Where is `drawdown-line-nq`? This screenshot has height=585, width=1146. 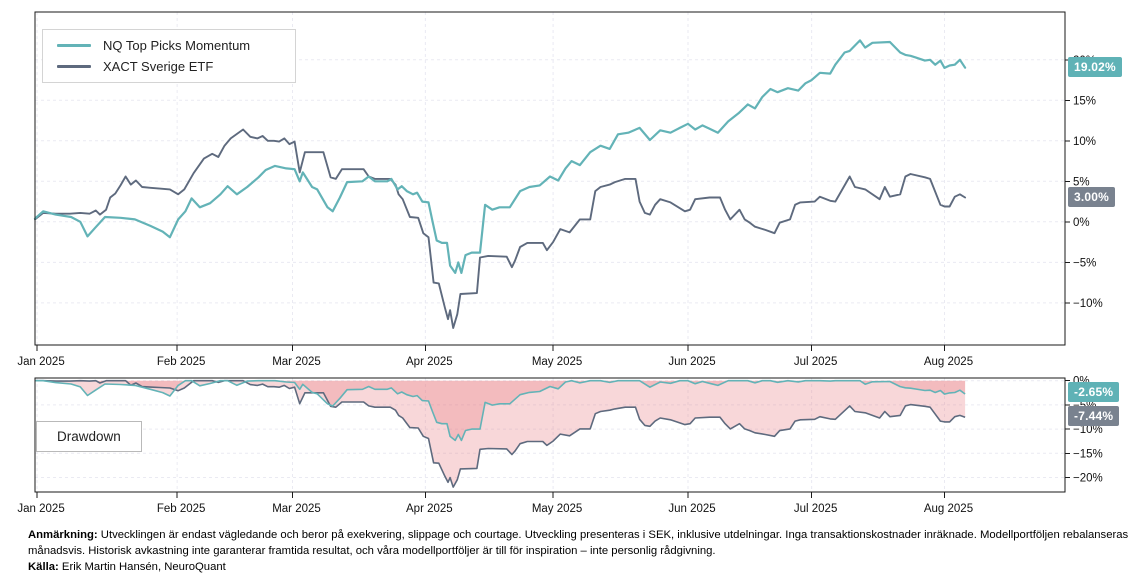 drawdown-line-nq is located at coordinates (500, 410).